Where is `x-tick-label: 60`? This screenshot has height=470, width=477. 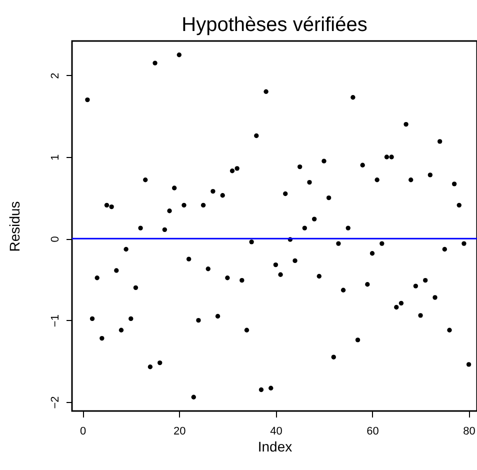
x-tick-label: 60 is located at coordinates (372, 432).